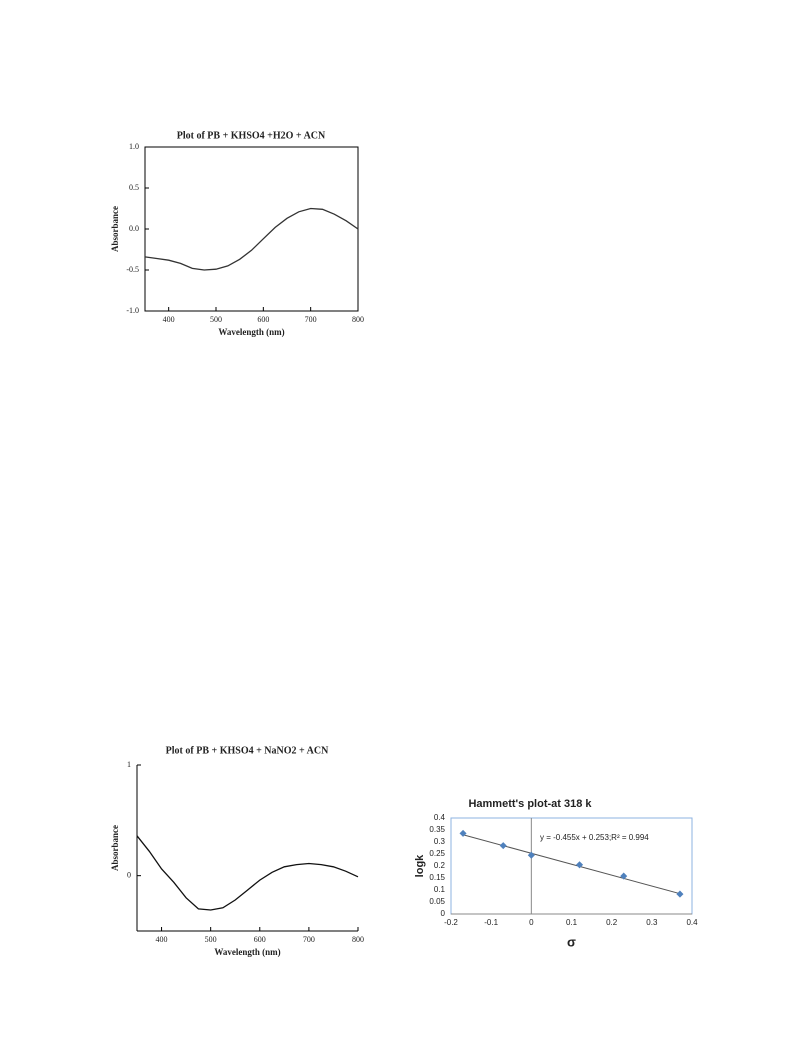 This screenshot has width=793, height=1057. I want to click on y-tick-label: -0.5, so click(132, 269).